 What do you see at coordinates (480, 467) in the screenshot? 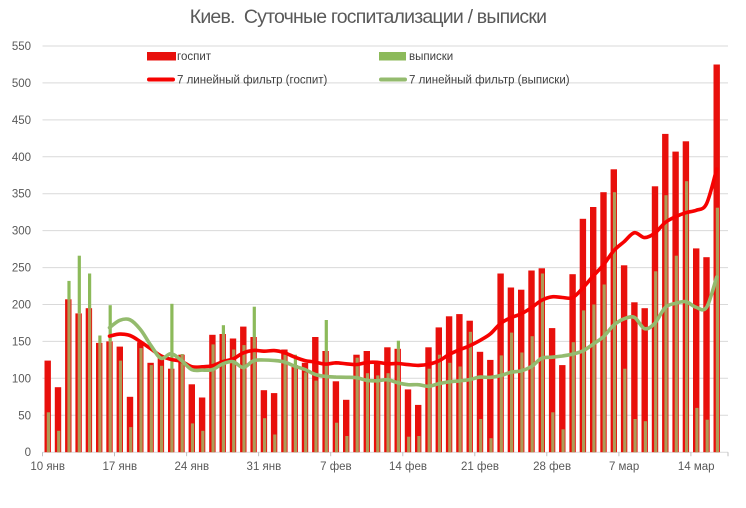
I see `svg-text: 21 фев` at bounding box center [480, 467].